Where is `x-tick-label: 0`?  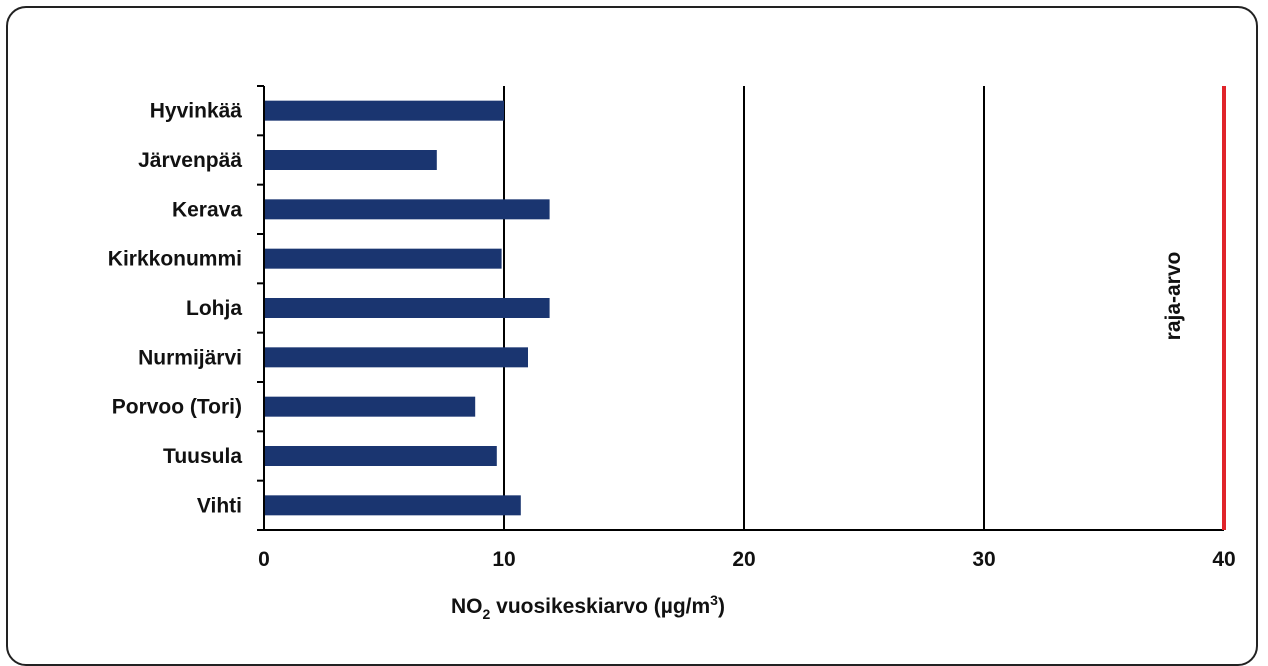
x-tick-label: 0 is located at coordinates (264, 559).